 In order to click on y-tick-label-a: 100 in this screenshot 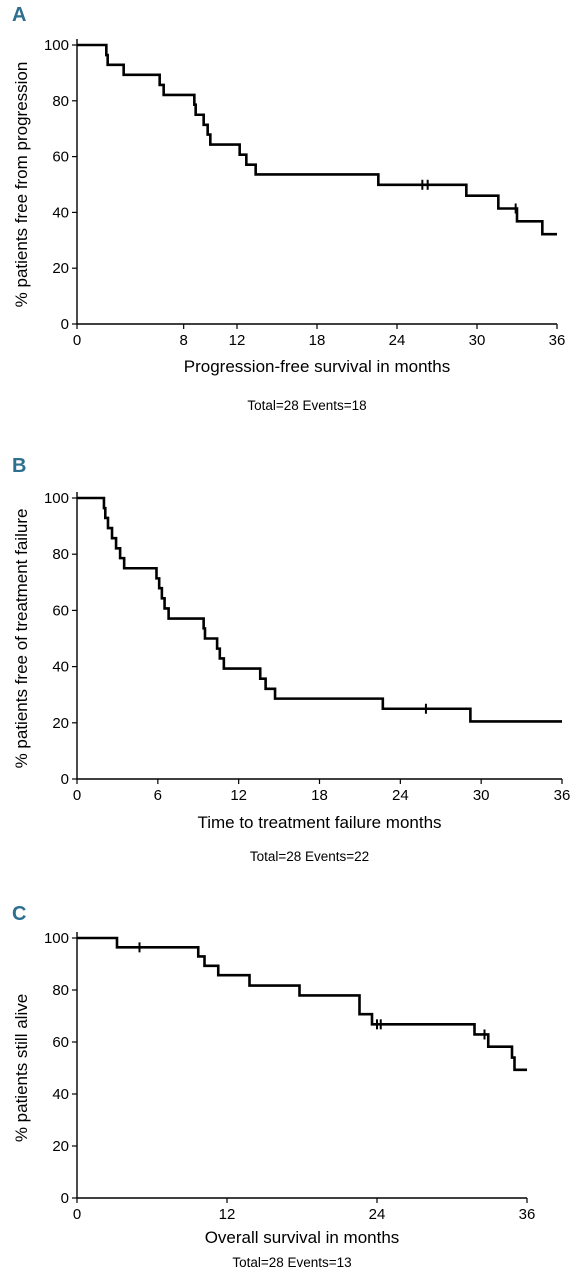, I will do `click(56, 45)`.